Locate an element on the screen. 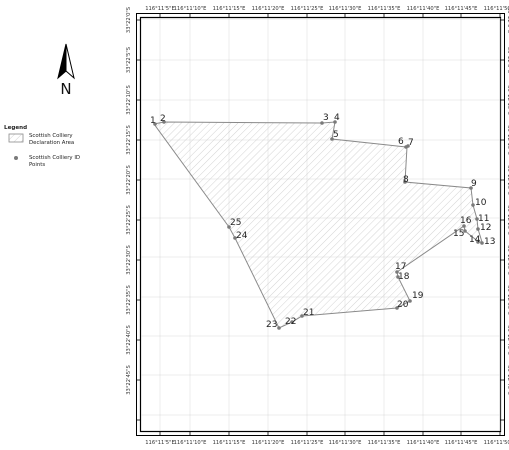  id-point-label: 1 is located at coordinates (153, 121).